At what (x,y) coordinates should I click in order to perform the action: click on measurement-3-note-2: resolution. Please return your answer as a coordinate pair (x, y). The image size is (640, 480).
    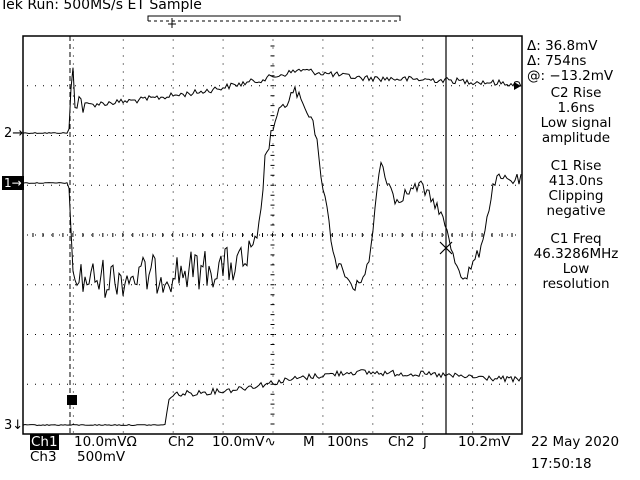
    Looking at the image, I should click on (576, 284).